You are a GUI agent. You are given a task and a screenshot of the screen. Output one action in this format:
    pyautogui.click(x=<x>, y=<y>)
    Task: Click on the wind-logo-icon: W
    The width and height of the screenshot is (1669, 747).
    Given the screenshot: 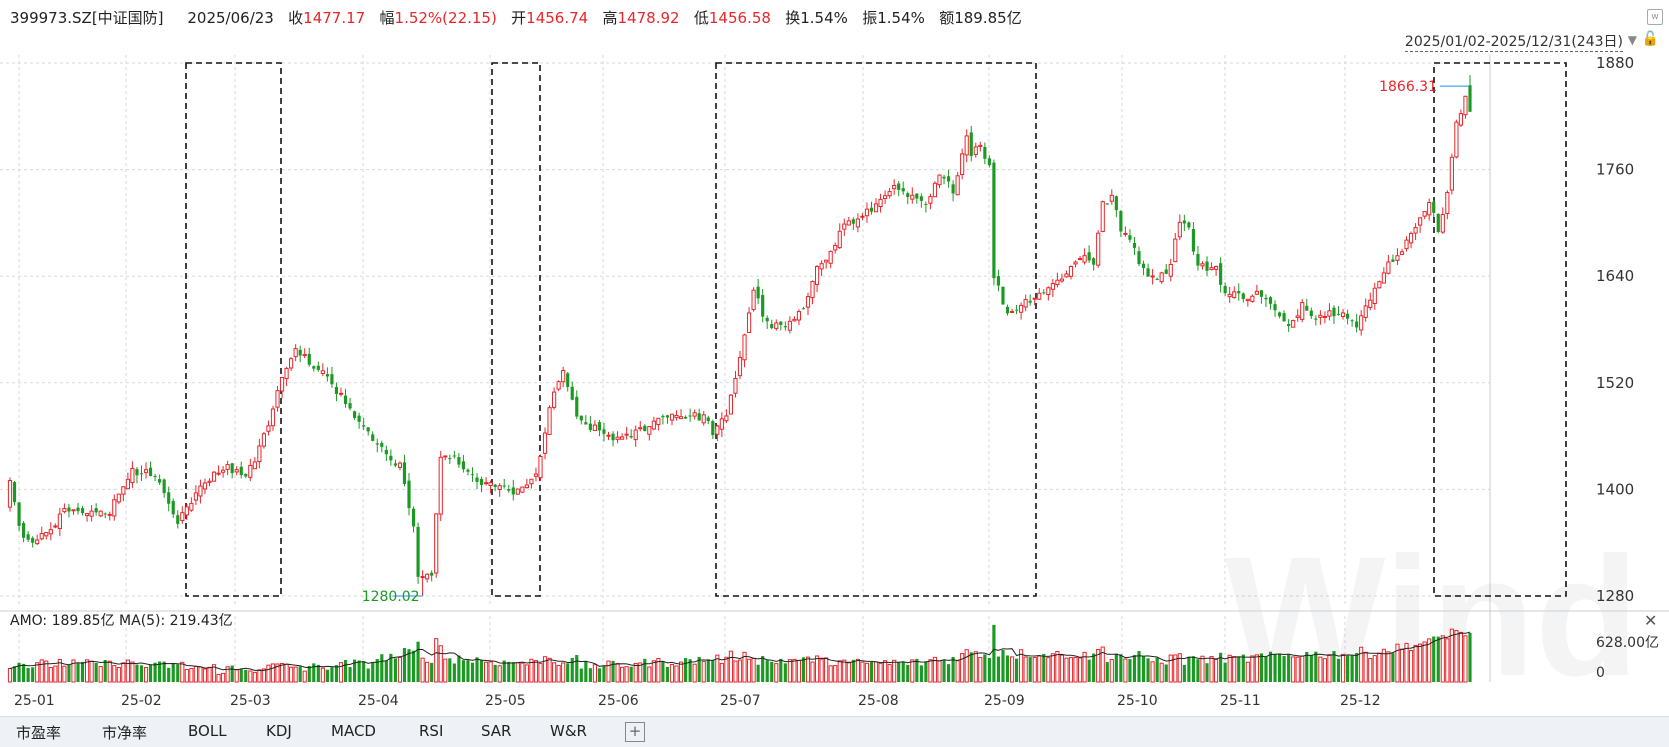 What is the action you would take?
    pyautogui.click(x=1655, y=17)
    